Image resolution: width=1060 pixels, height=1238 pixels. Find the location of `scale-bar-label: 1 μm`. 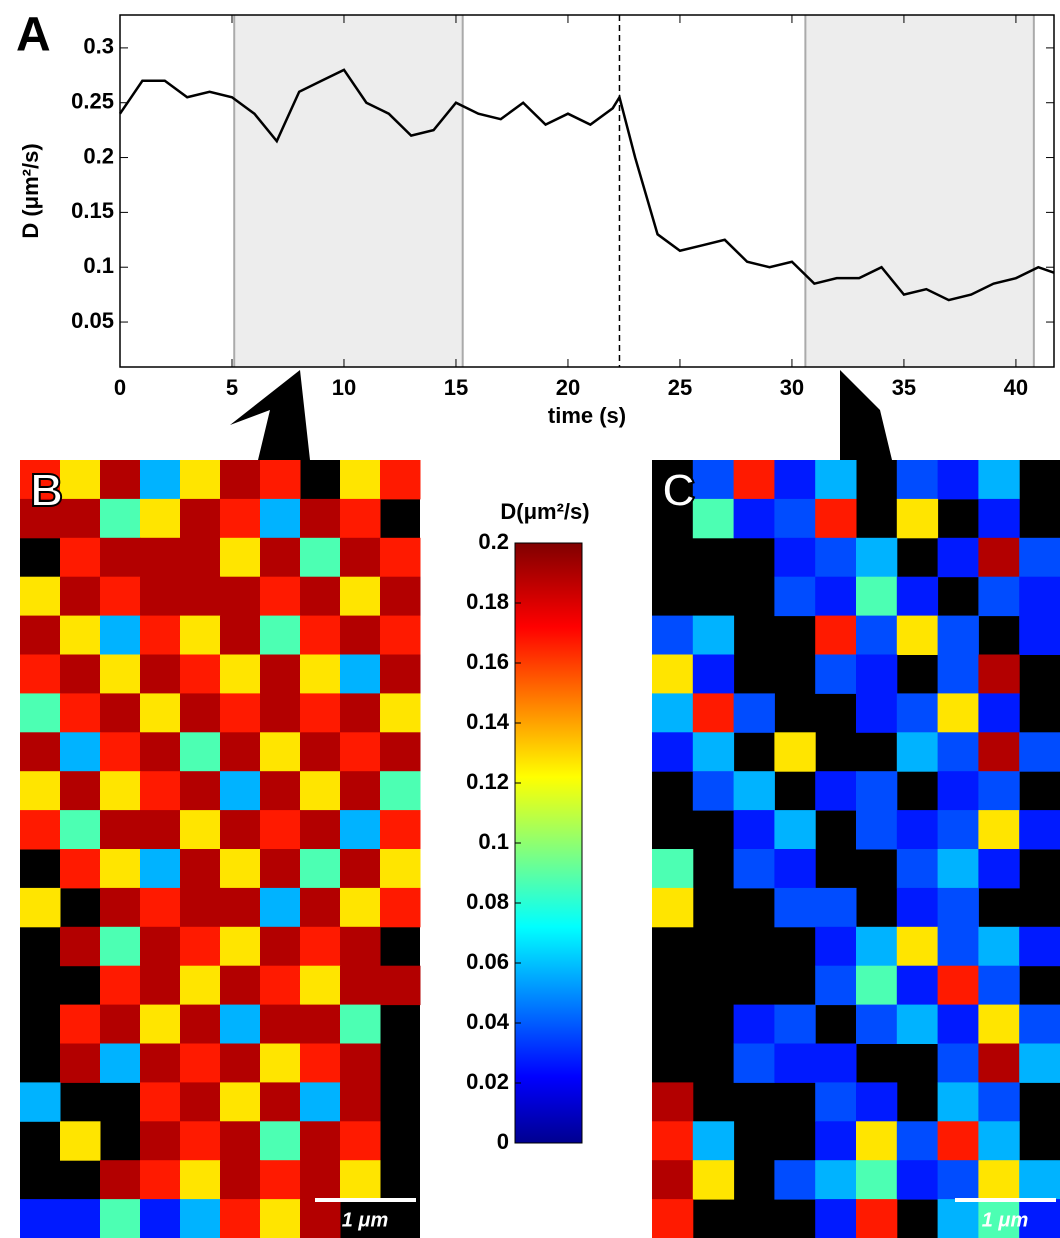

scale-bar-label: 1 μm is located at coordinates (1005, 1220).